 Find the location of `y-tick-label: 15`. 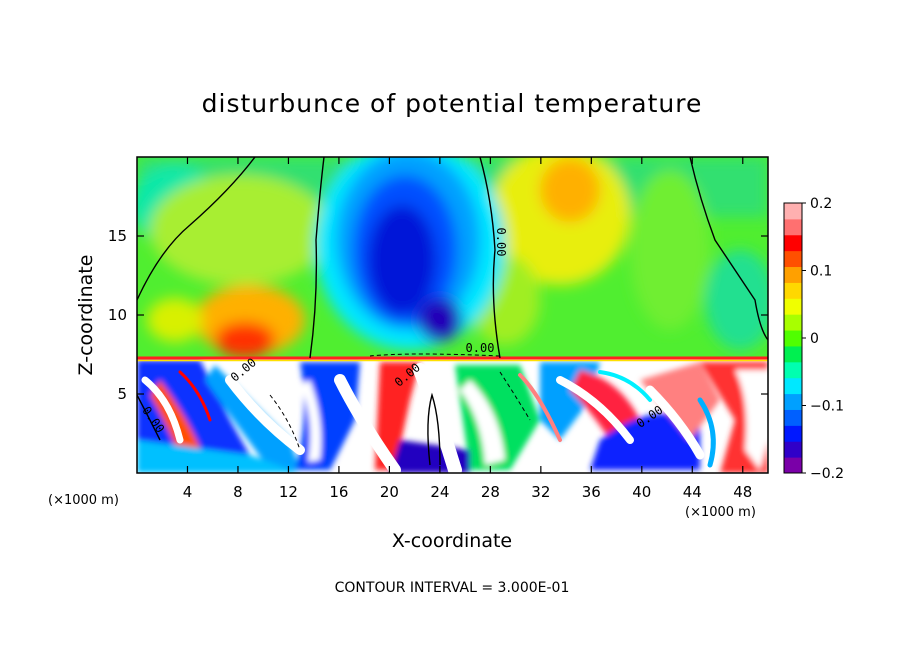

y-tick-label: 15 is located at coordinates (117, 236).